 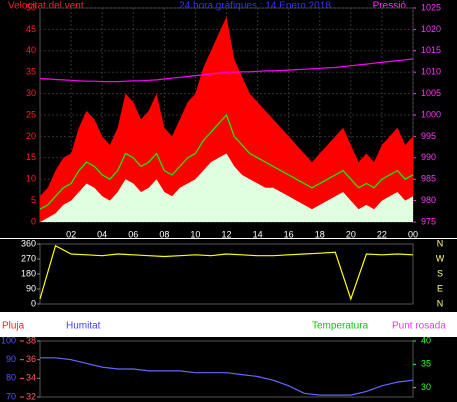 I want to click on y2-tick-label: 995, so click(x=428, y=136).